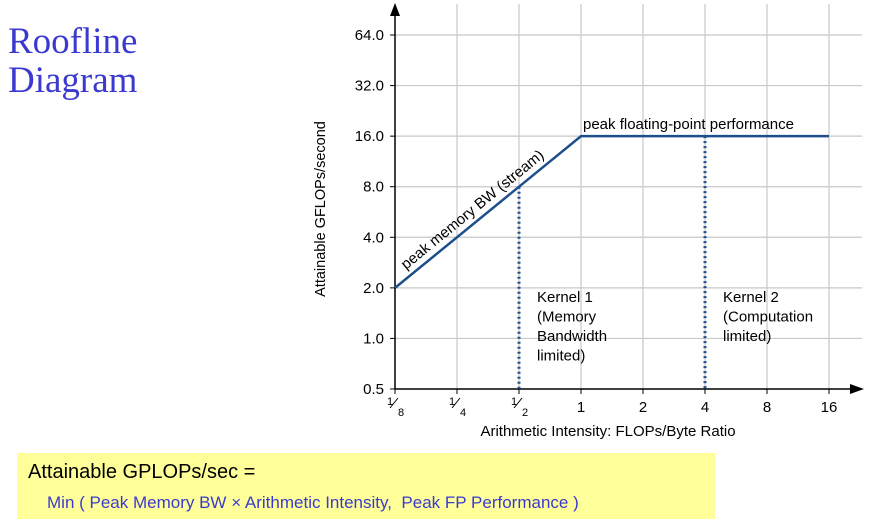 The image size is (881, 522). Describe the element at coordinates (369, 35) in the screenshot. I see `y-tick-label: 64.0` at that location.